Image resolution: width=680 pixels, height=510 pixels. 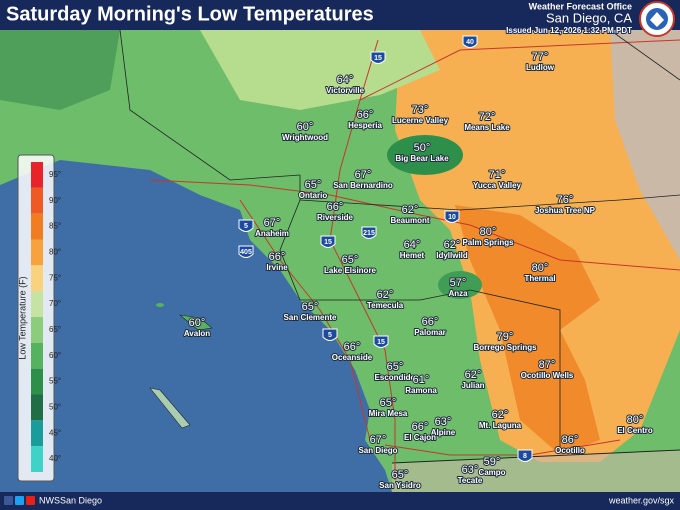 What do you see at coordinates (641, 500) in the screenshot?
I see `footer-website: weather.gov/sgx` at bounding box center [641, 500].